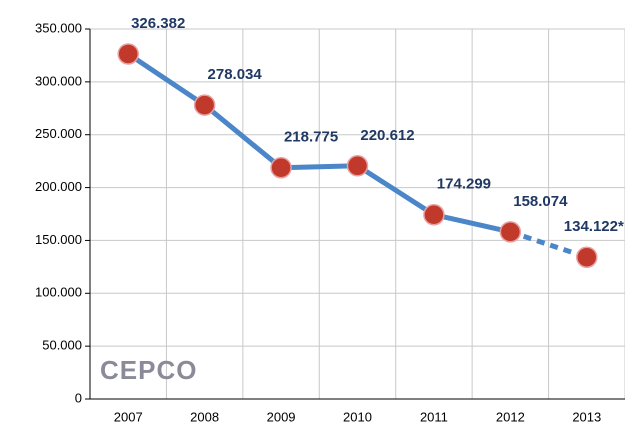 This screenshot has width=625, height=430. What do you see at coordinates (357, 416) in the screenshot?
I see `x-tick-label: 2010` at bounding box center [357, 416].